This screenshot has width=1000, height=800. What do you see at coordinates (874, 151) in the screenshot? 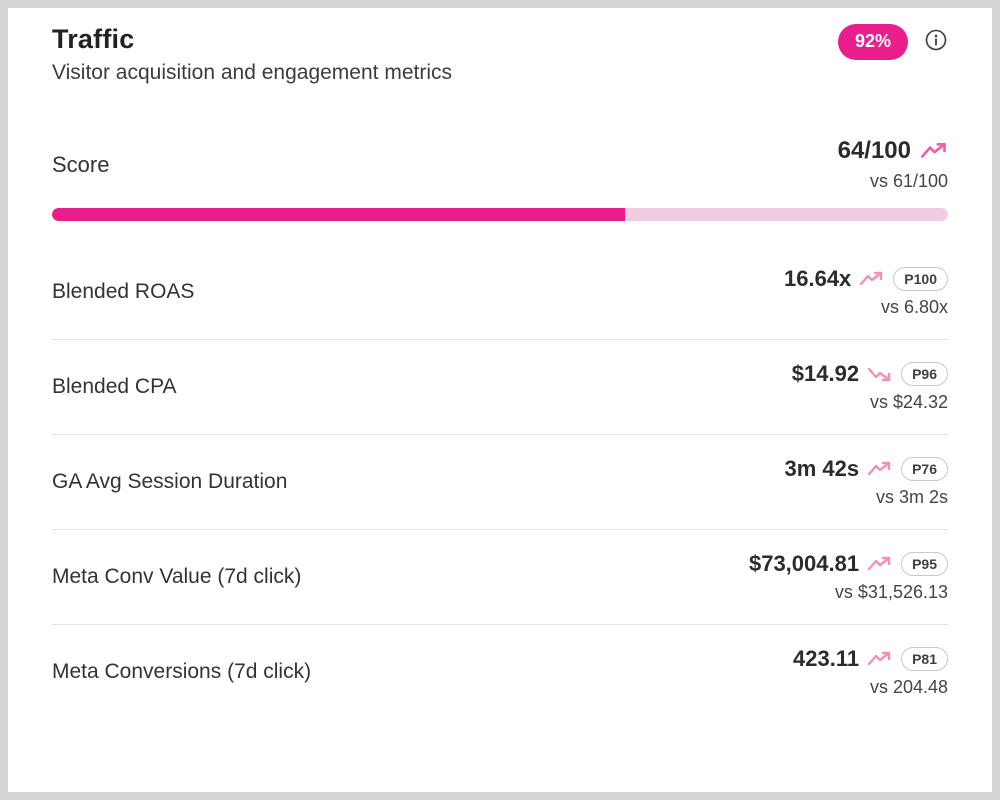
I see `score-value: 64/100` at bounding box center [874, 151].